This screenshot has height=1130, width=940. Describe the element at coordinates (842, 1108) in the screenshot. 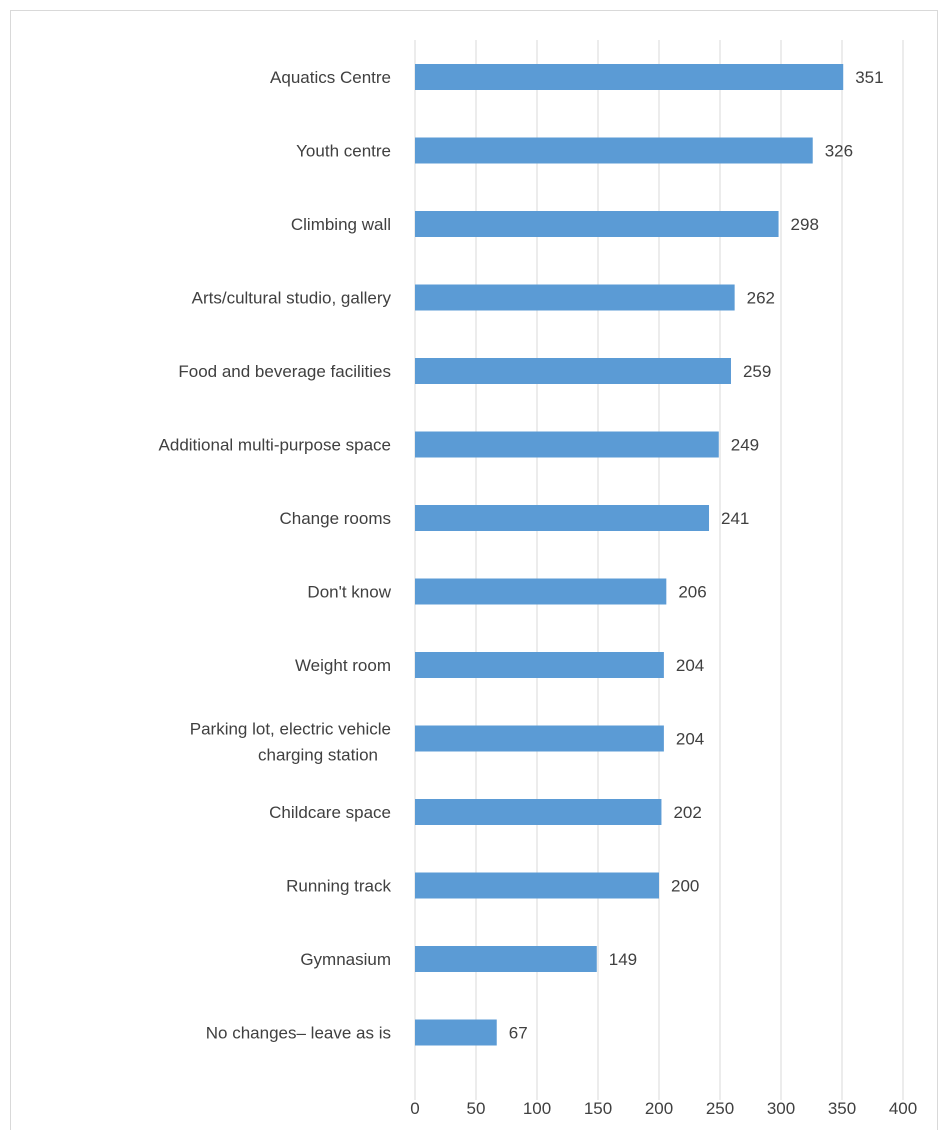

I see `x-tick-label: 350` at that location.